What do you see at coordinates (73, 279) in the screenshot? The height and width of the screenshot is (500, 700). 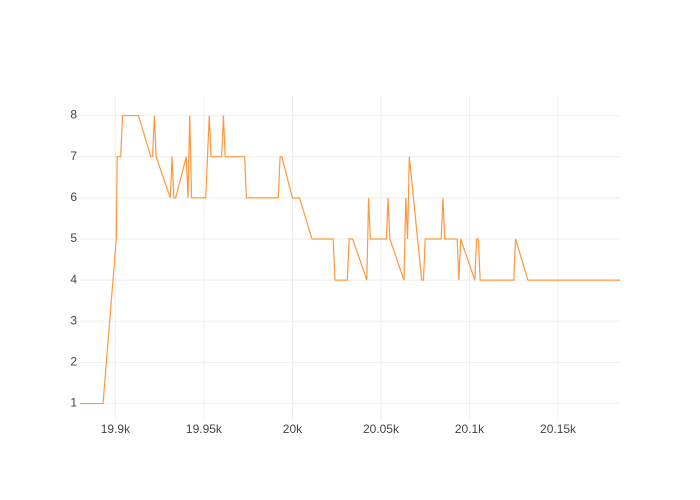 I see `y-tick-label: 4` at bounding box center [73, 279].